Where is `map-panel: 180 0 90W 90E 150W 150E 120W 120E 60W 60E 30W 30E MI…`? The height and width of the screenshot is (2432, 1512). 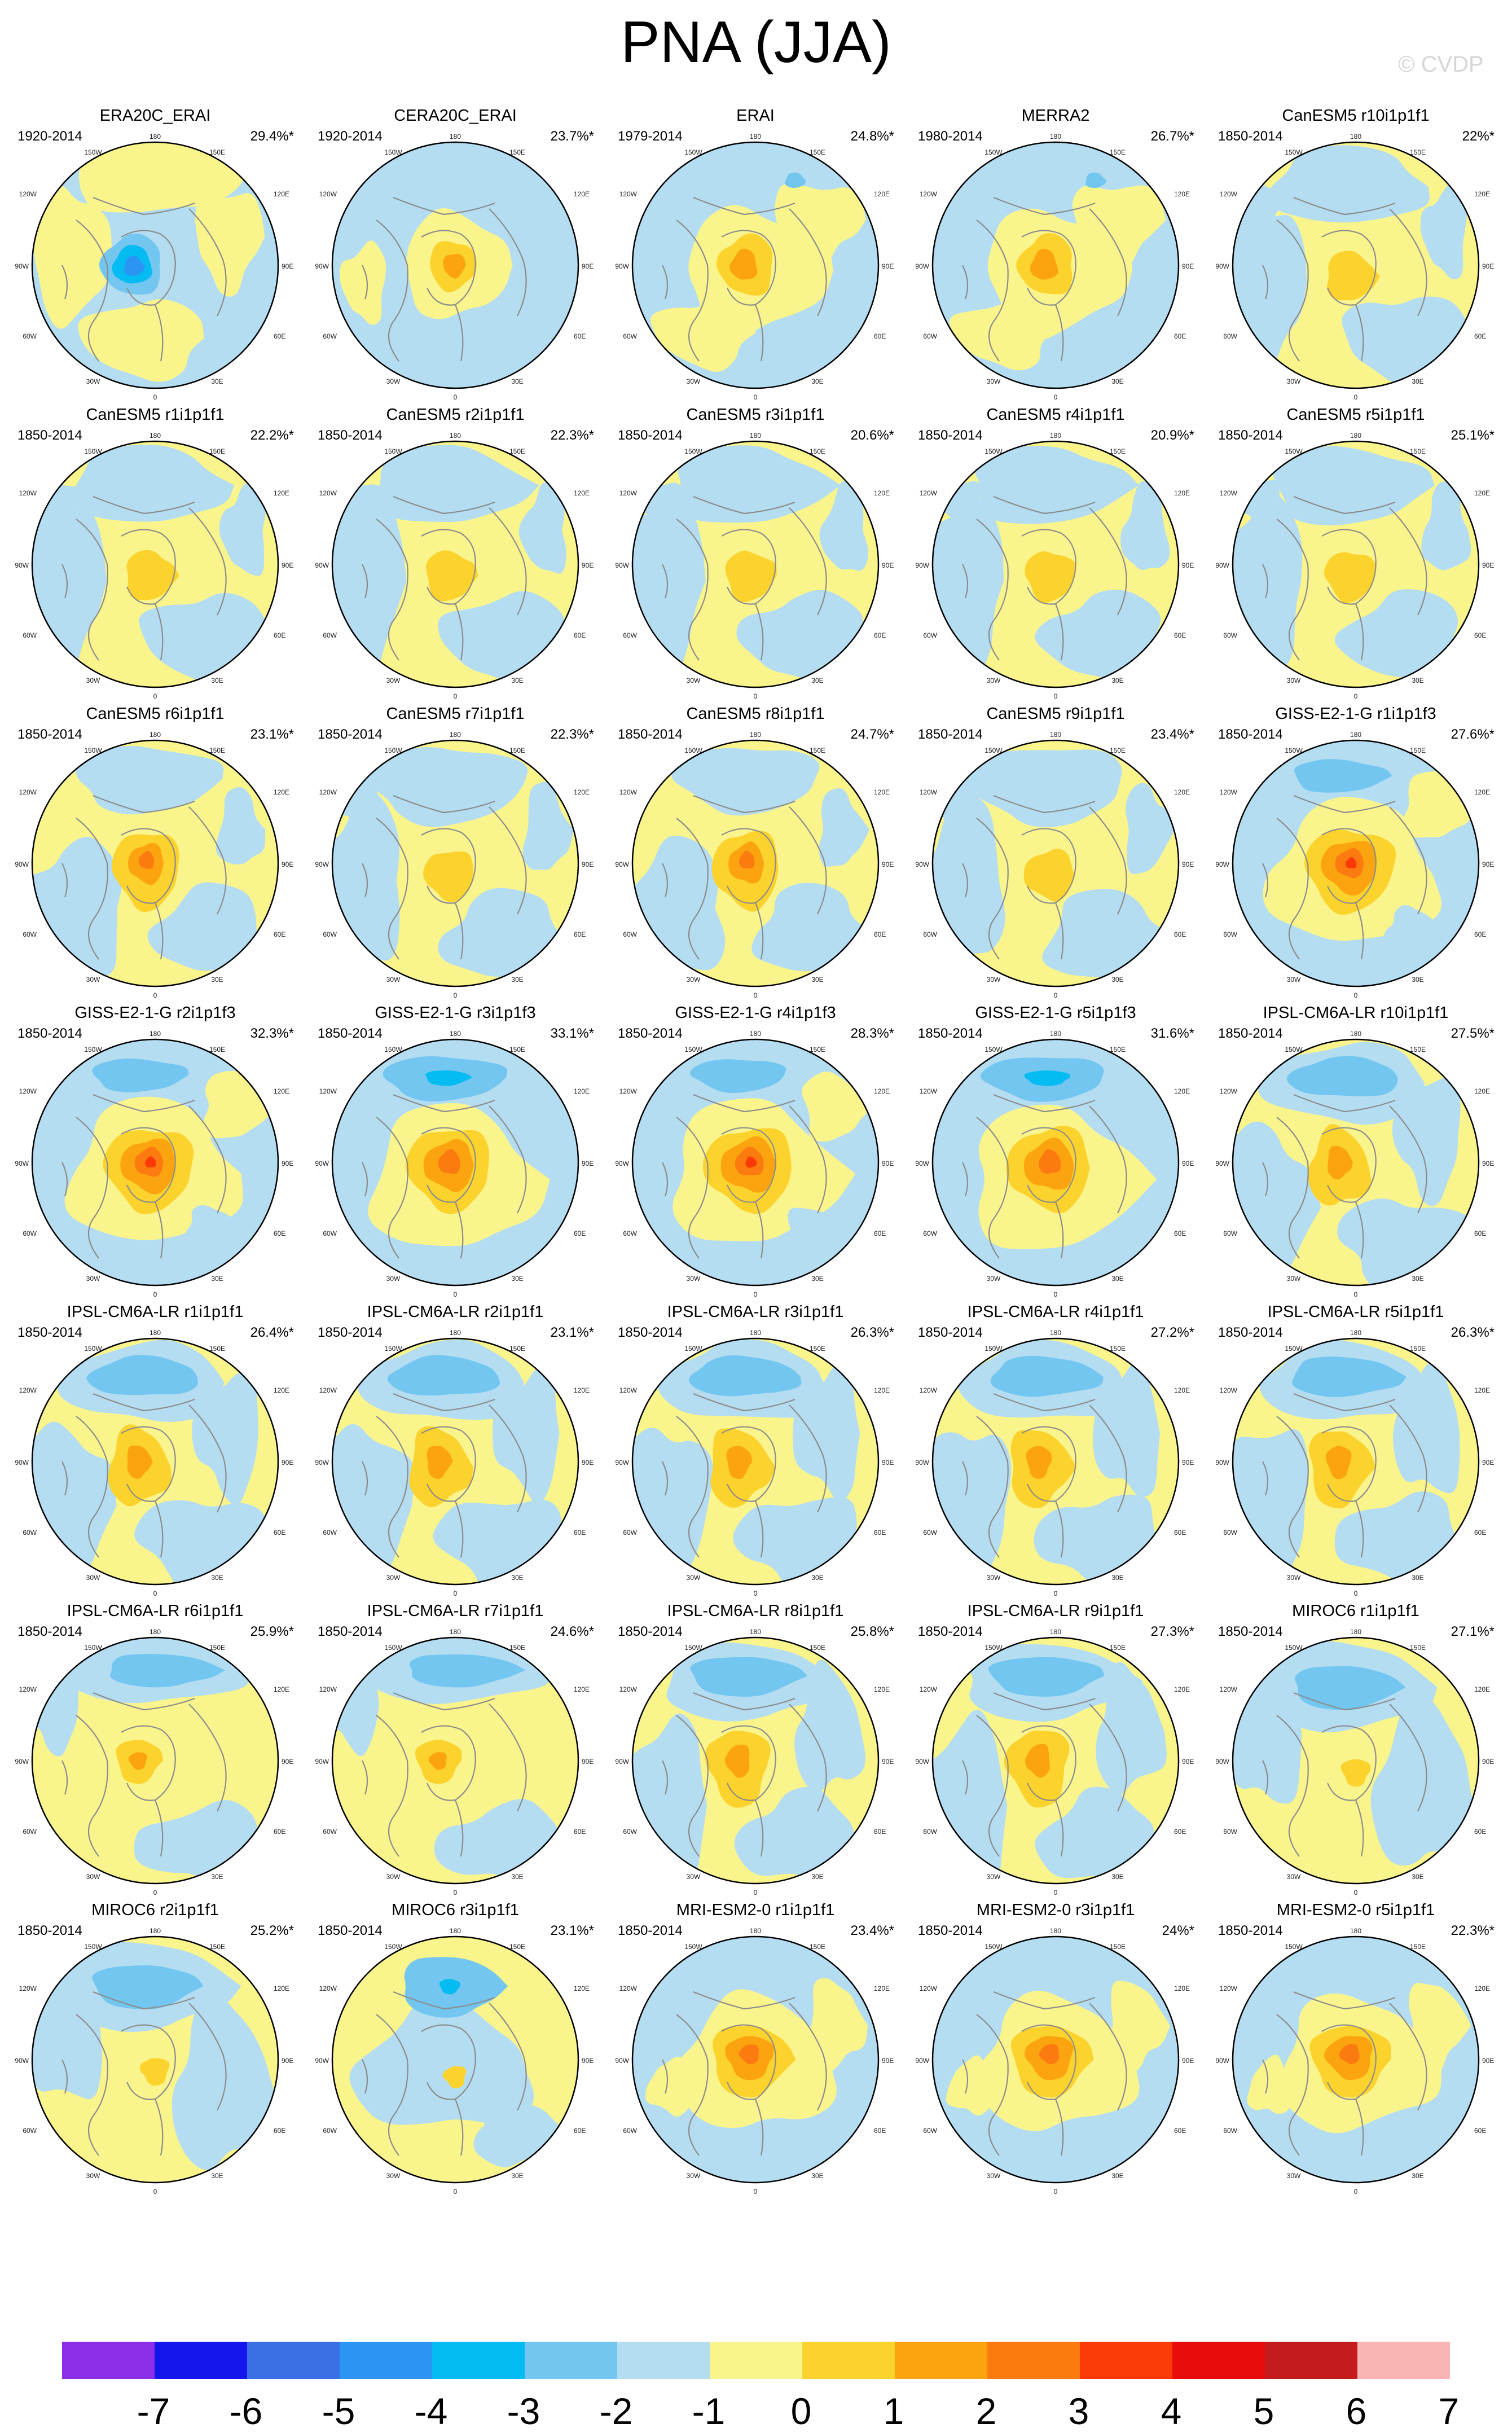 map-panel: 180 0 90W 90E 150W 150E 120W 120E 60W 60E 30W 30E MI… is located at coordinates (155, 2048).